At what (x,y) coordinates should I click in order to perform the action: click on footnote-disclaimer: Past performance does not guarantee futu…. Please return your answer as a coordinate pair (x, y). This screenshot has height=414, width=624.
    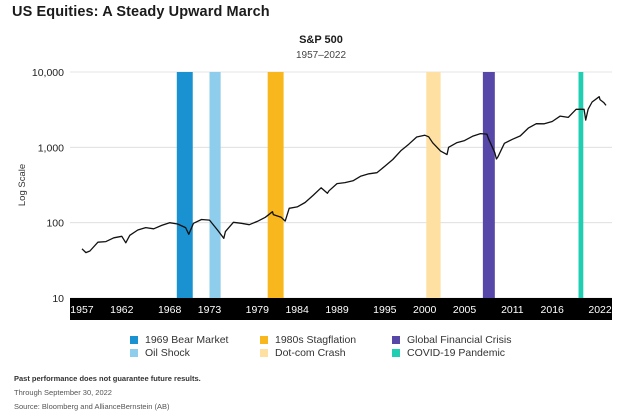
    Looking at the image, I should click on (107, 378).